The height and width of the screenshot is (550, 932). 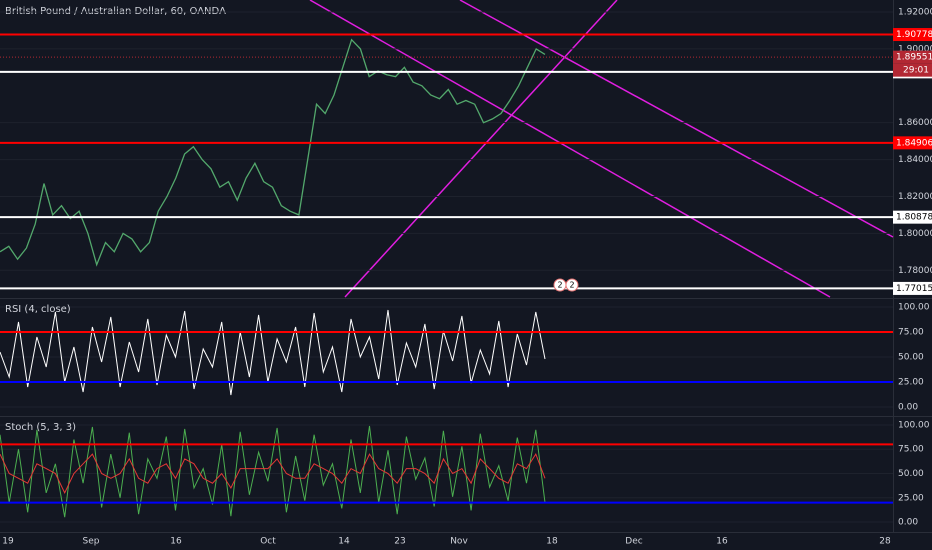 I want to click on x-tick-label: 28, so click(x=885, y=542).